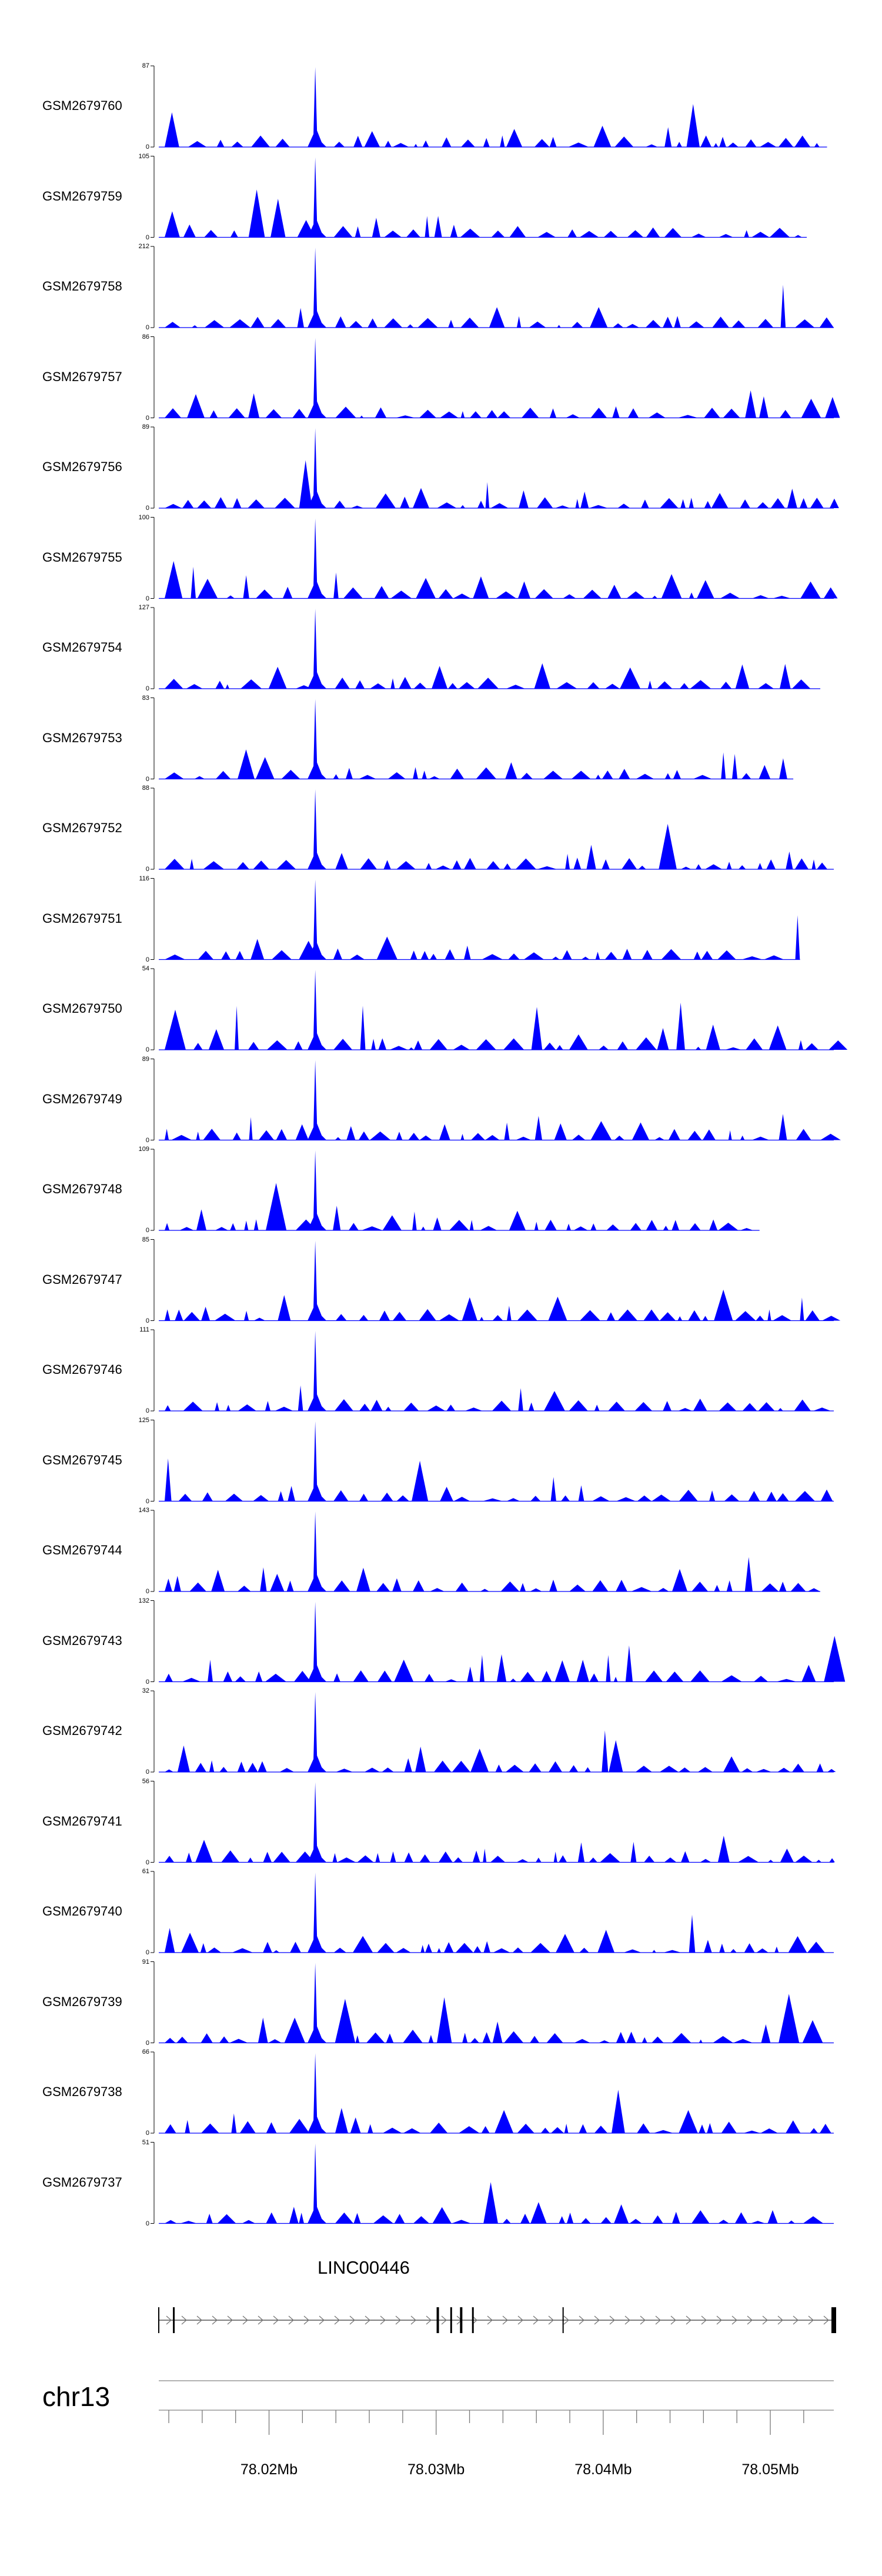  What do you see at coordinates (82, 1369) in the screenshot?
I see `track-label: GSM2679746` at bounding box center [82, 1369].